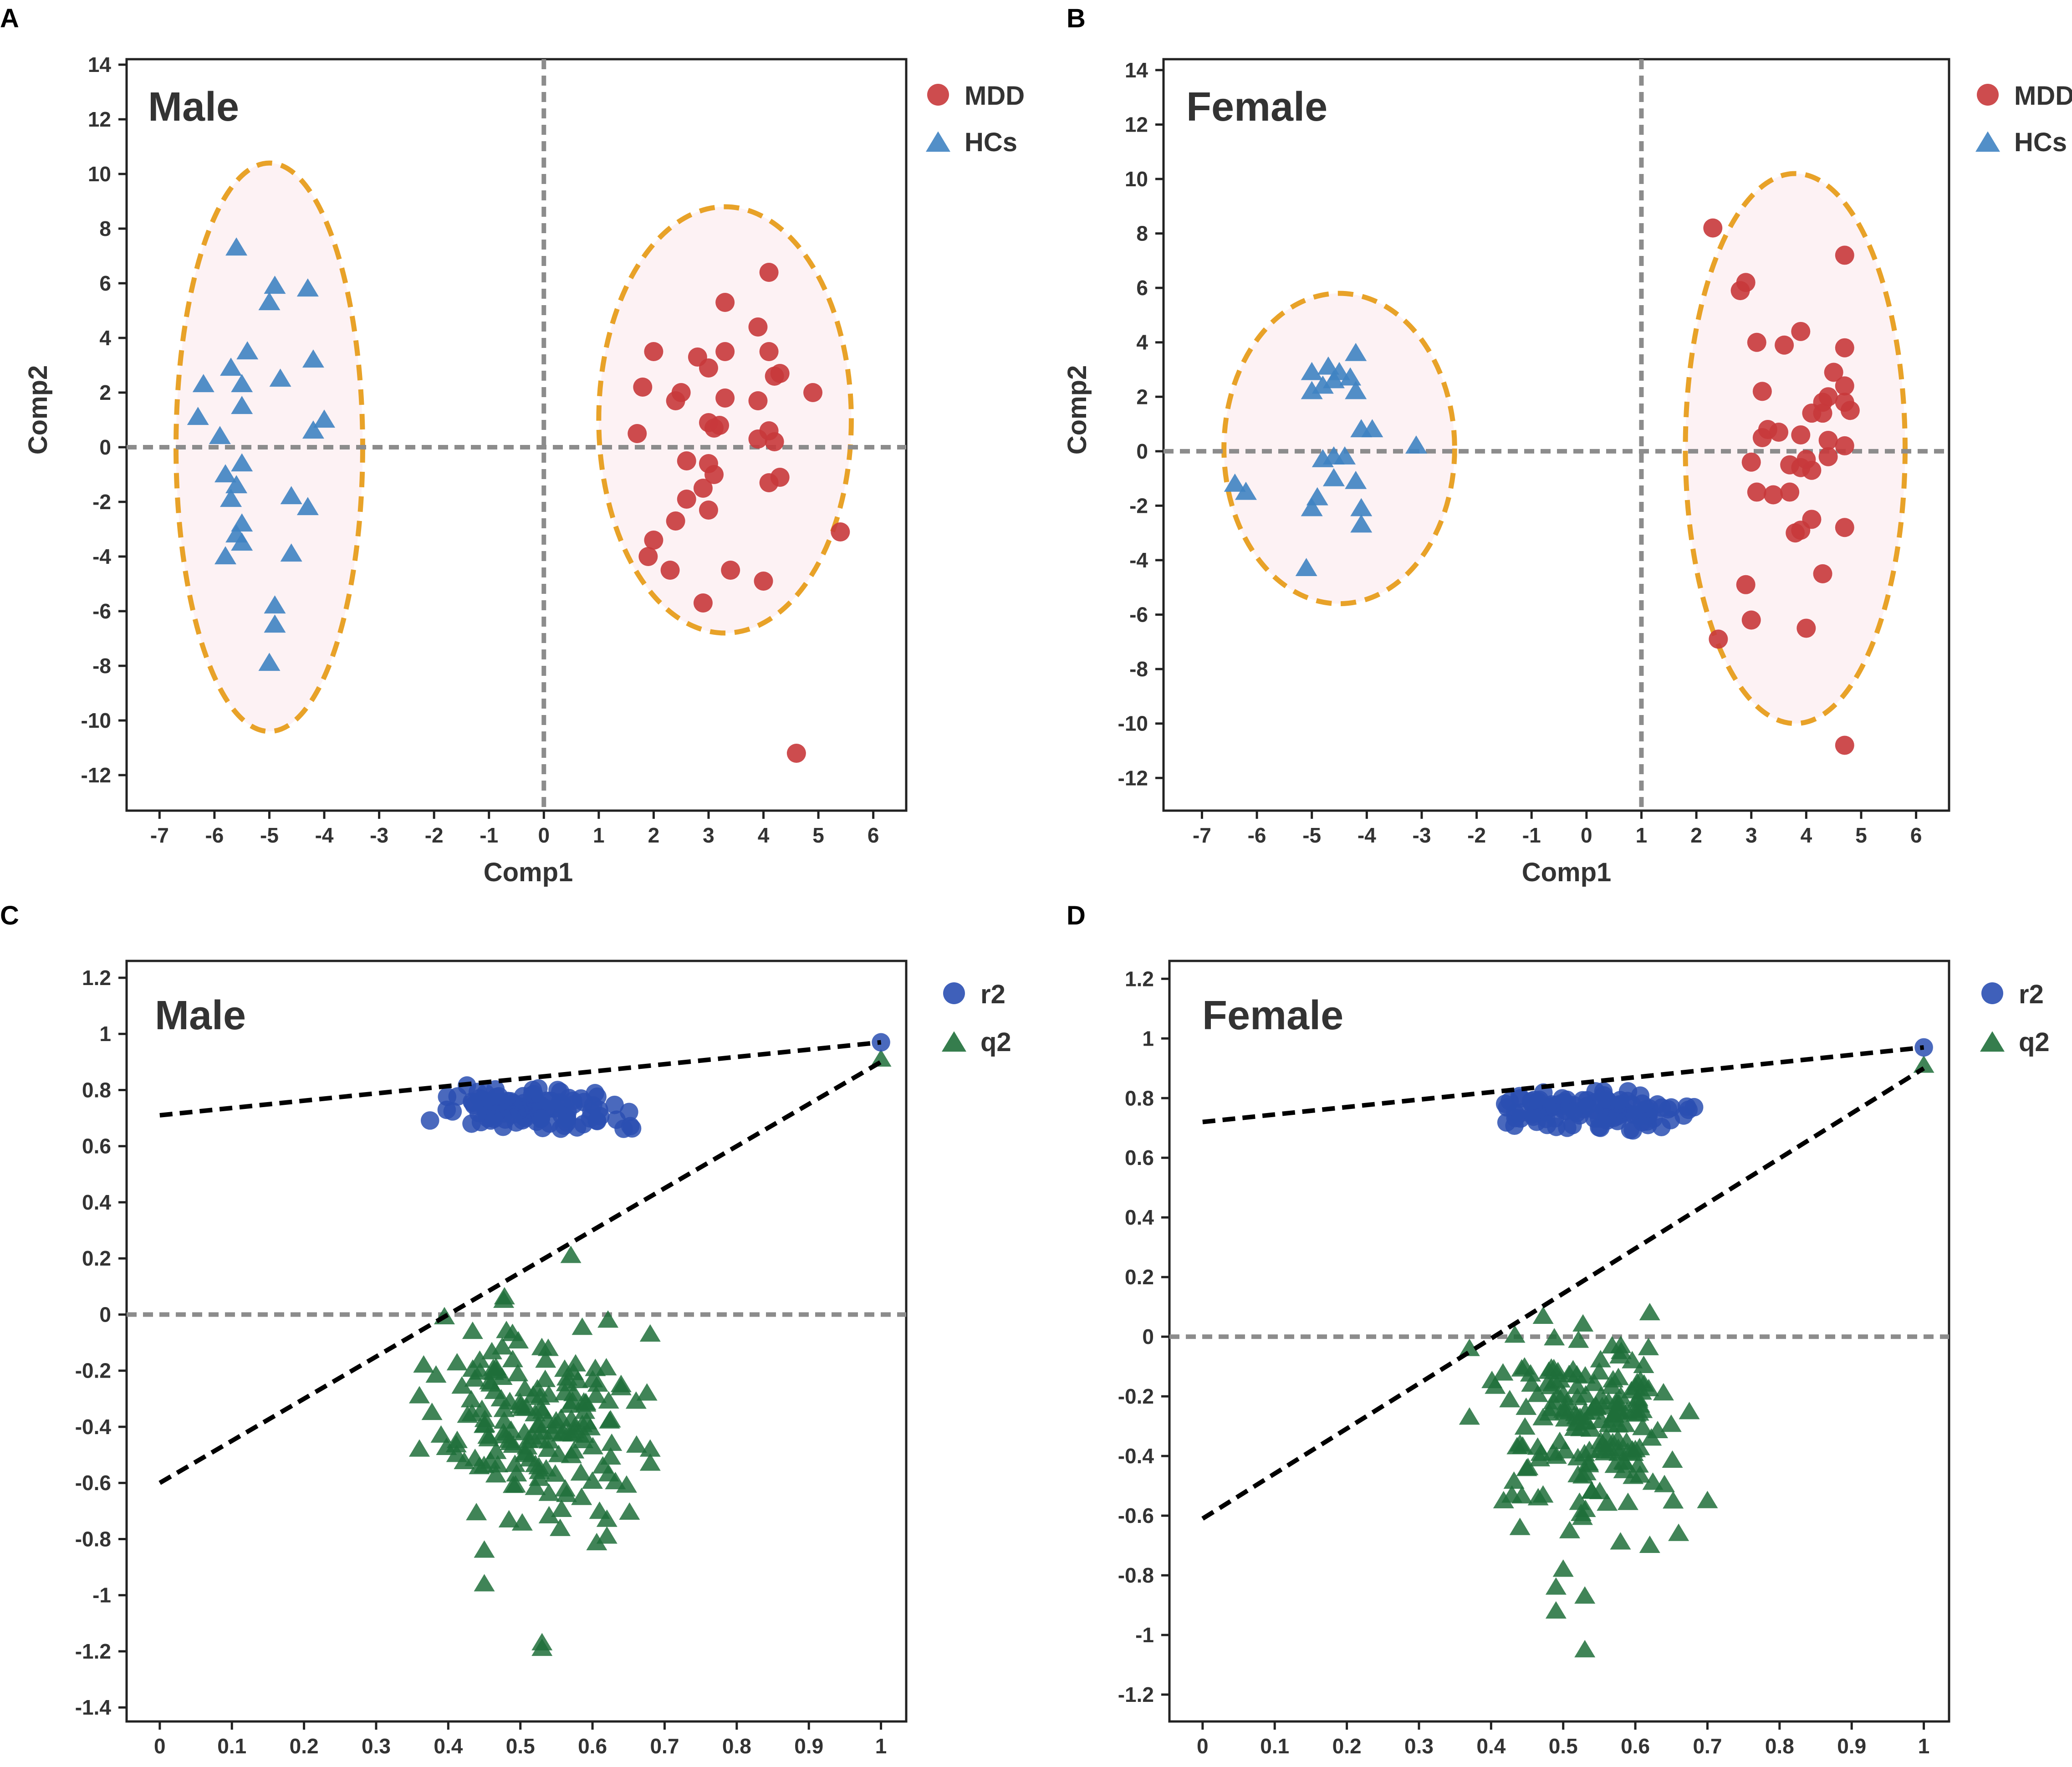 The height and width of the screenshot is (1767, 2072). What do you see at coordinates (1567, 872) in the screenshot?
I see `x-axis-label: Comp1` at bounding box center [1567, 872].